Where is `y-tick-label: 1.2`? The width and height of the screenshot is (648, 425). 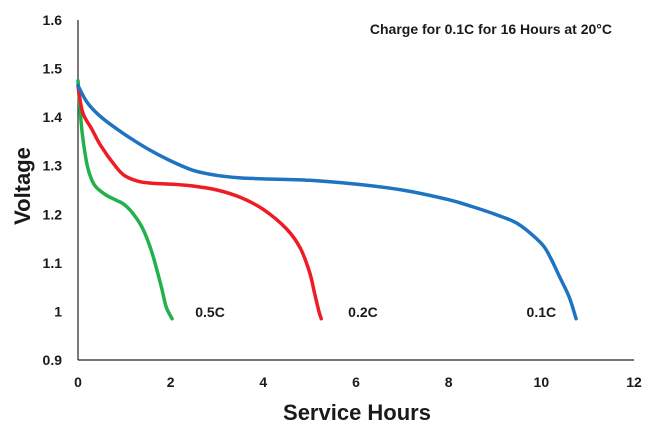 y-tick-label: 1.2 is located at coordinates (53, 214).